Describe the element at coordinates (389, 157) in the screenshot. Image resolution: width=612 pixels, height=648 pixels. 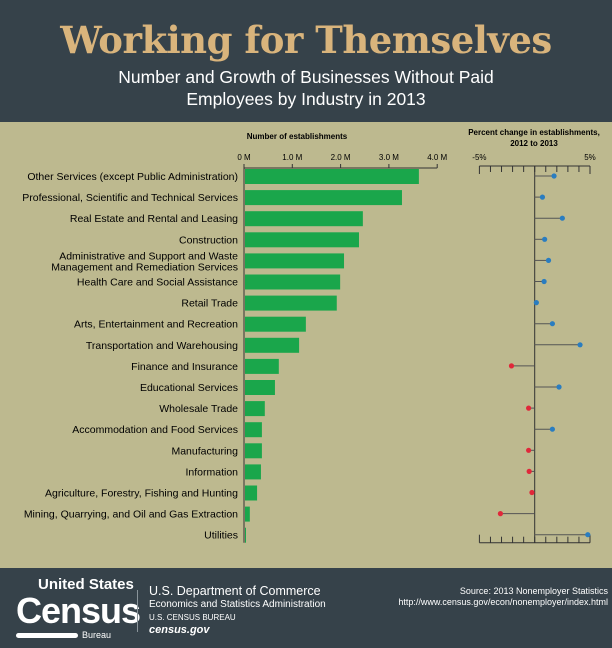
I see `x-tick-label: 3.0 M` at that location.